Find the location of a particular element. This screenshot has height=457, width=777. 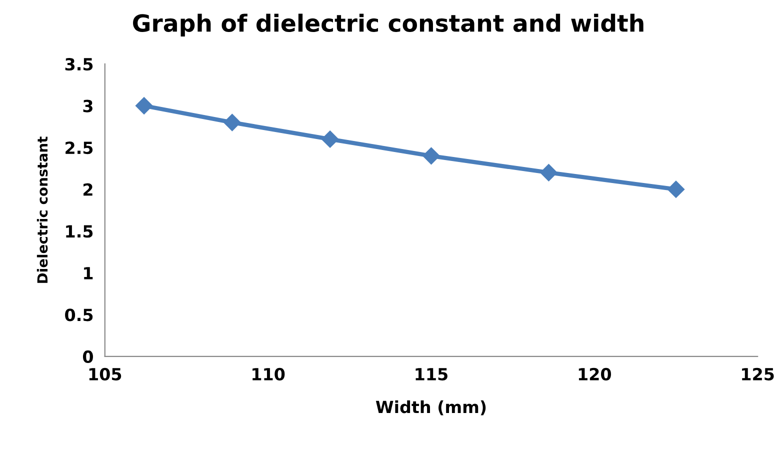

y-tick-label: 2.5 is located at coordinates (79, 148).